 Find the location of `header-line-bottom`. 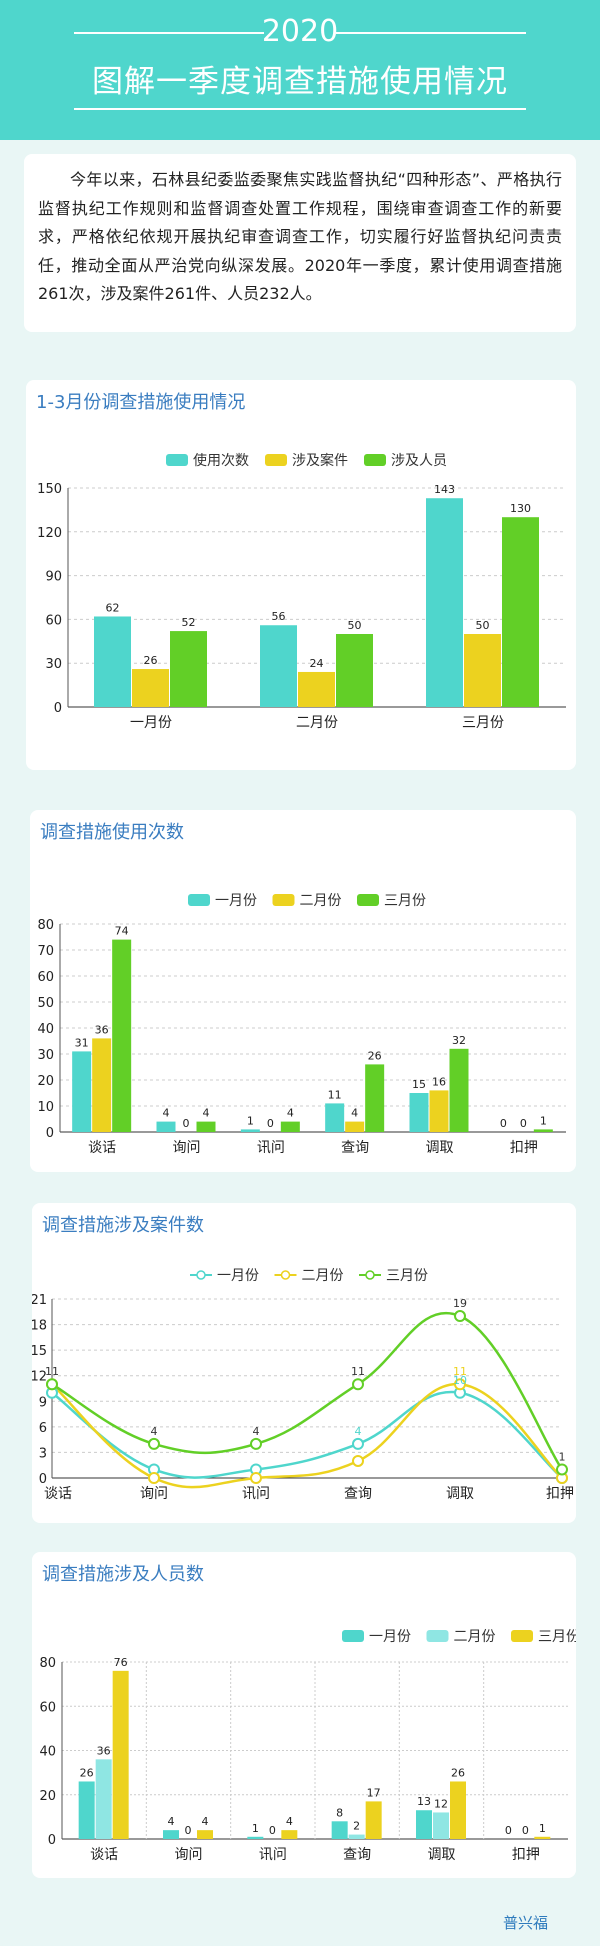

header-line-bottom is located at coordinates (300, 109).